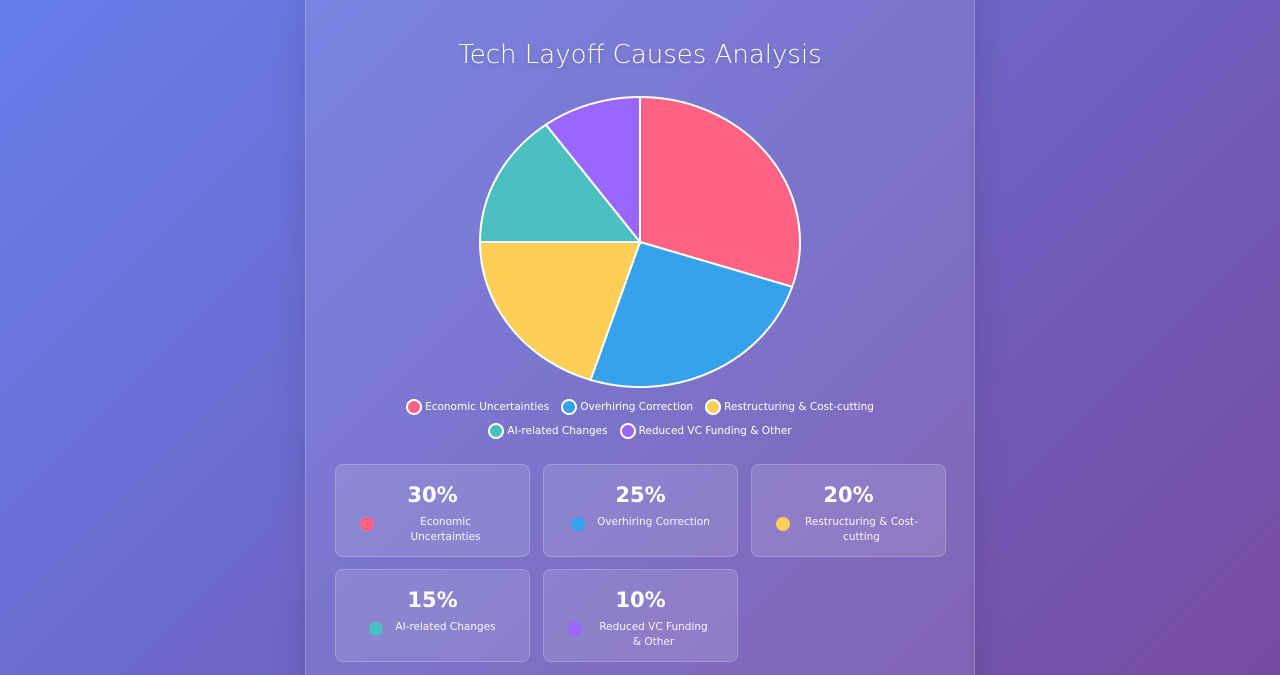  What do you see at coordinates (799, 407) in the screenshot?
I see `legend-label: Restructuring & Cost-cutting` at bounding box center [799, 407].